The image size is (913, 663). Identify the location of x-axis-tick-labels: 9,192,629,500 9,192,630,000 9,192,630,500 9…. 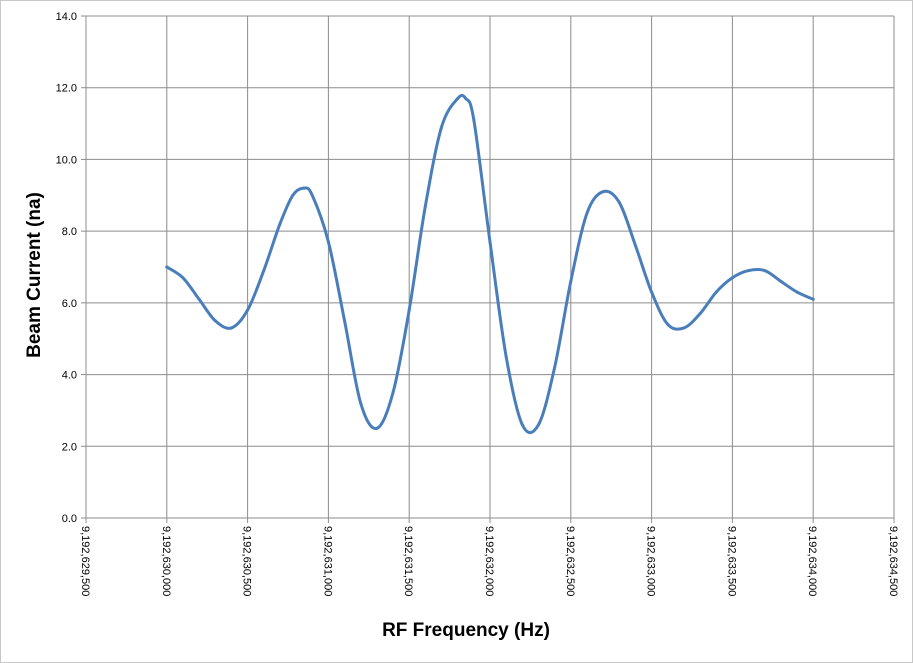
(489, 561).